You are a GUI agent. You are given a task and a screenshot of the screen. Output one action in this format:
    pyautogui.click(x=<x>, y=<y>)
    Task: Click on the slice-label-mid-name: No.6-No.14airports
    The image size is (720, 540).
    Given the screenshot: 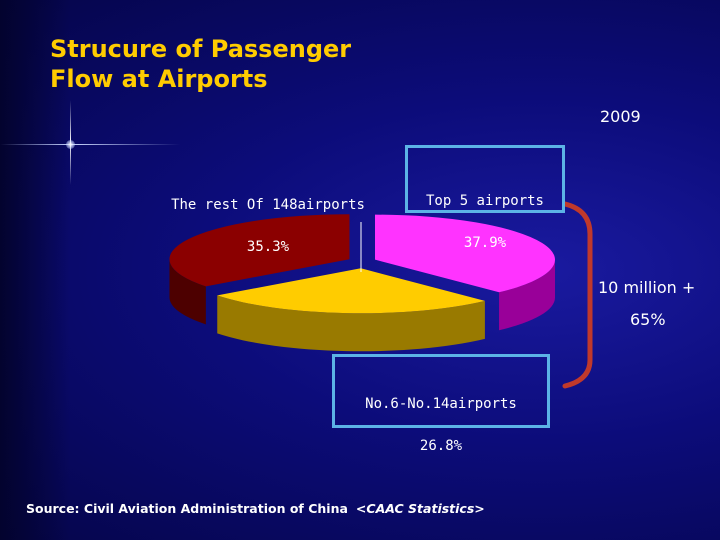 What is the action you would take?
    pyautogui.click(x=441, y=404)
    